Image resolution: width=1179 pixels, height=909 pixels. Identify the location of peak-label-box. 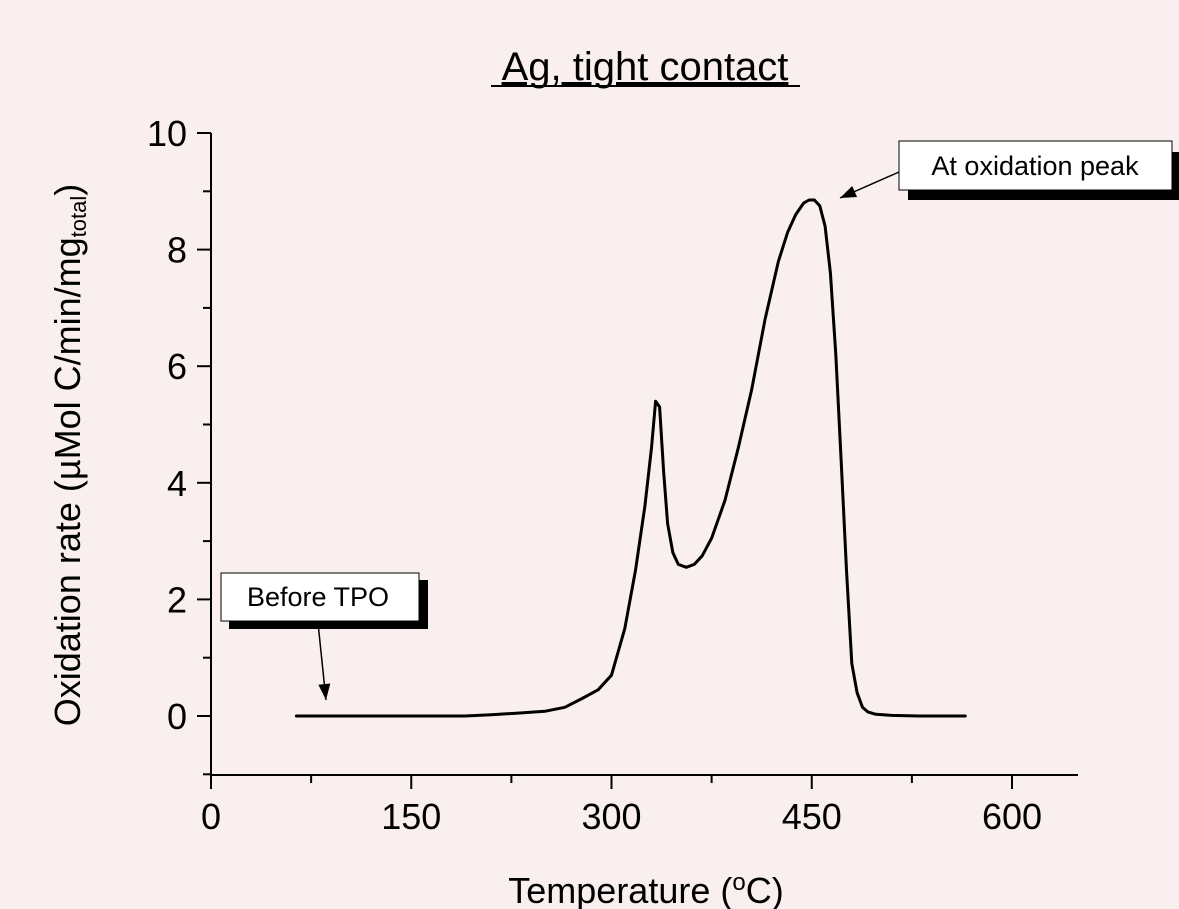
(1035, 165).